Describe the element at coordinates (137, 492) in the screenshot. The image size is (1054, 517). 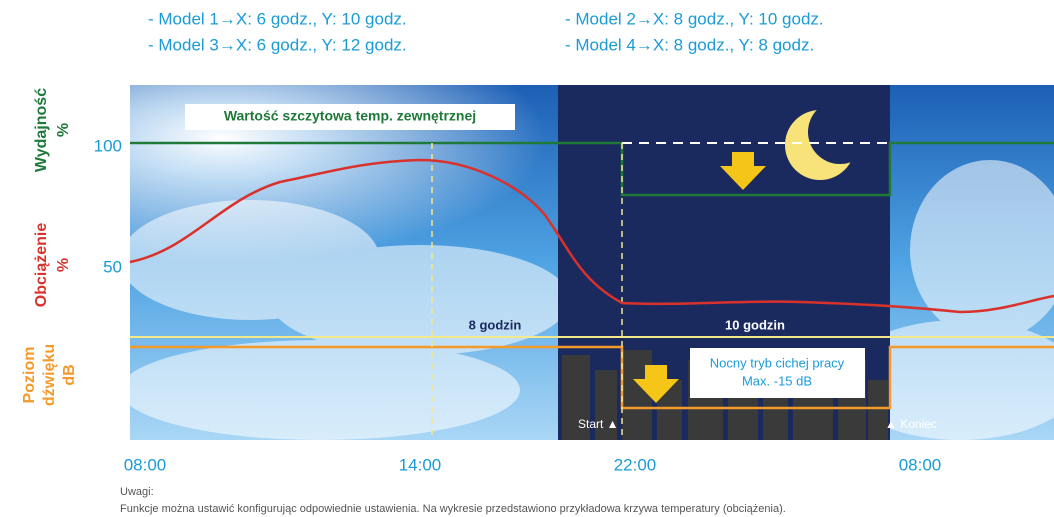
I see `notes-title: Uwagi:` at that location.